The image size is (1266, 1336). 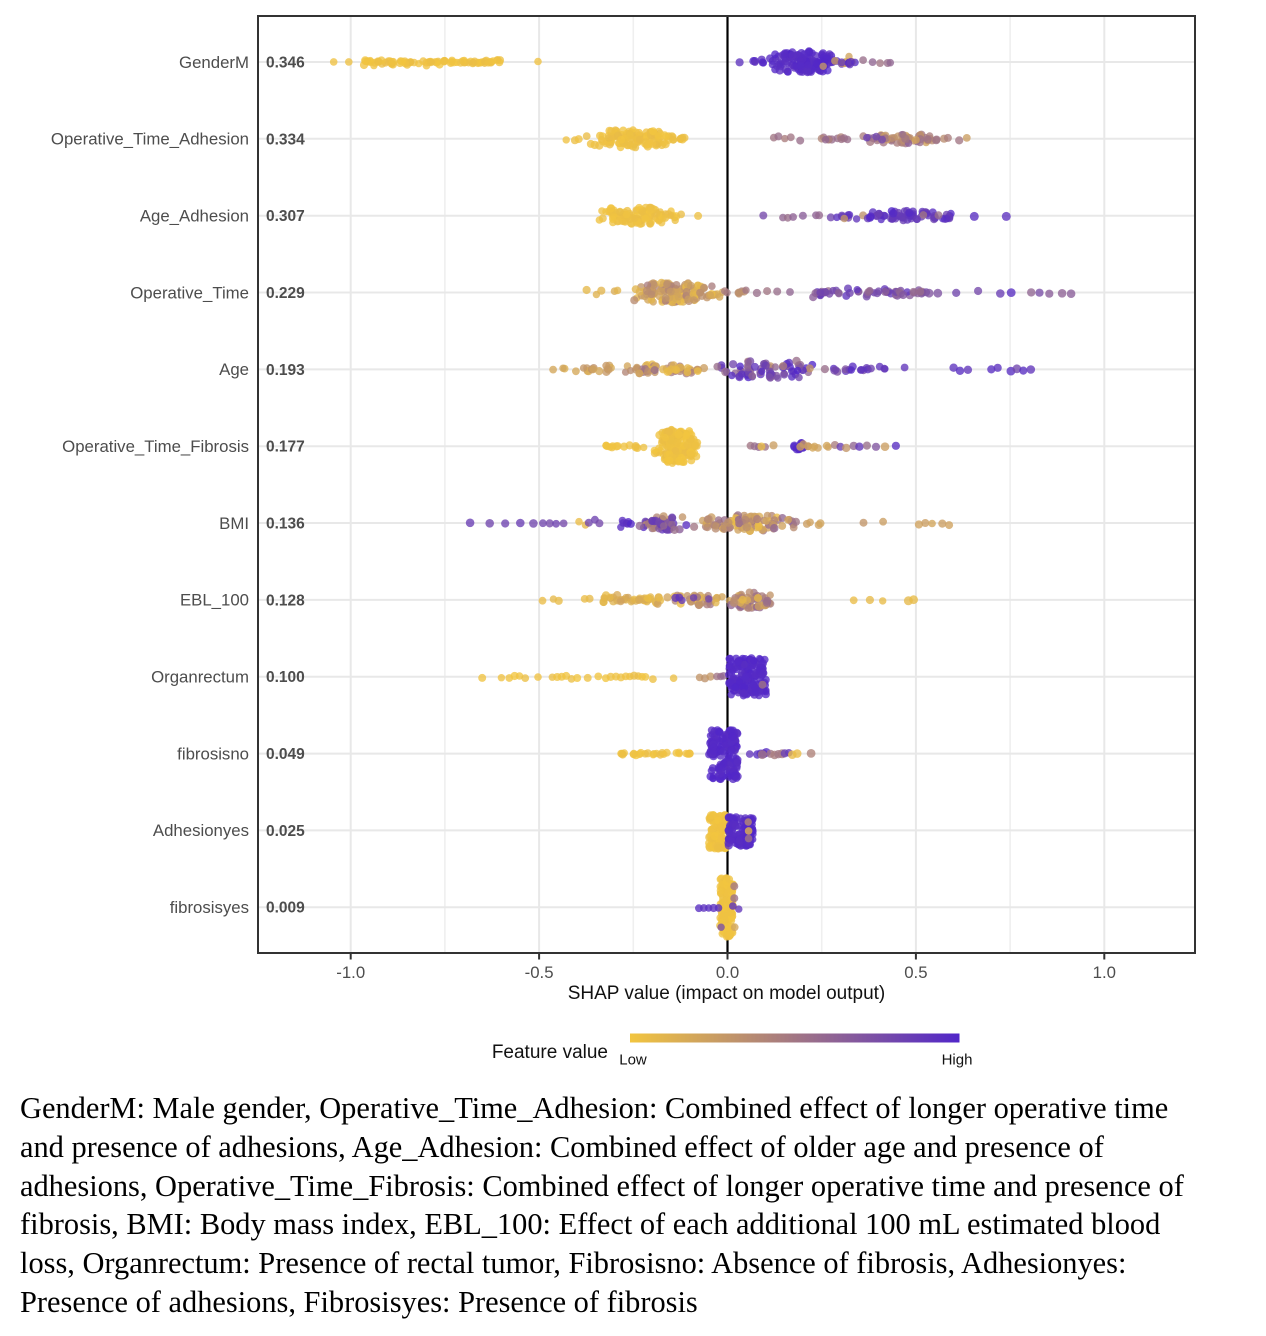 What do you see at coordinates (539, 972) in the screenshot?
I see `svg-text: -0.5` at bounding box center [539, 972].